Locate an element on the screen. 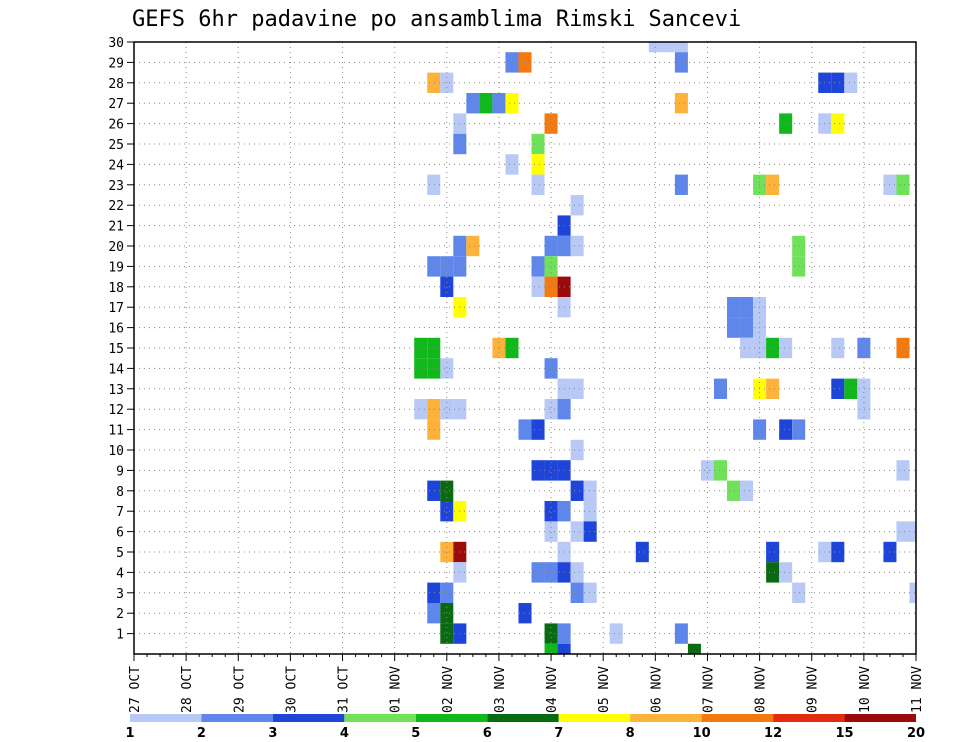 This screenshot has width=960, height=742. x-tick-label: 27 OCT is located at coordinates (135, 689).